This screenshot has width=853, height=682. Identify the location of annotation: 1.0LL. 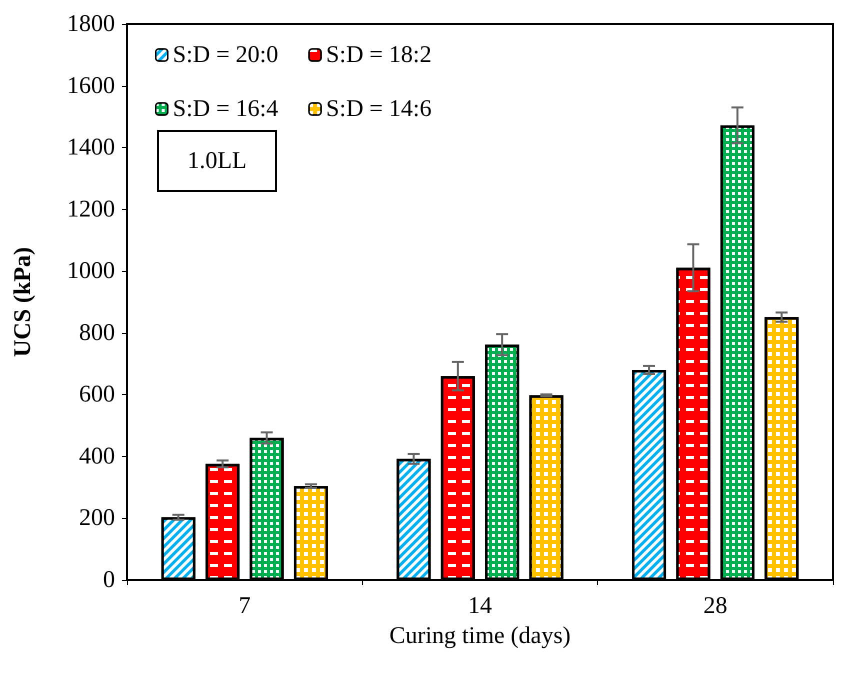
(217, 161).